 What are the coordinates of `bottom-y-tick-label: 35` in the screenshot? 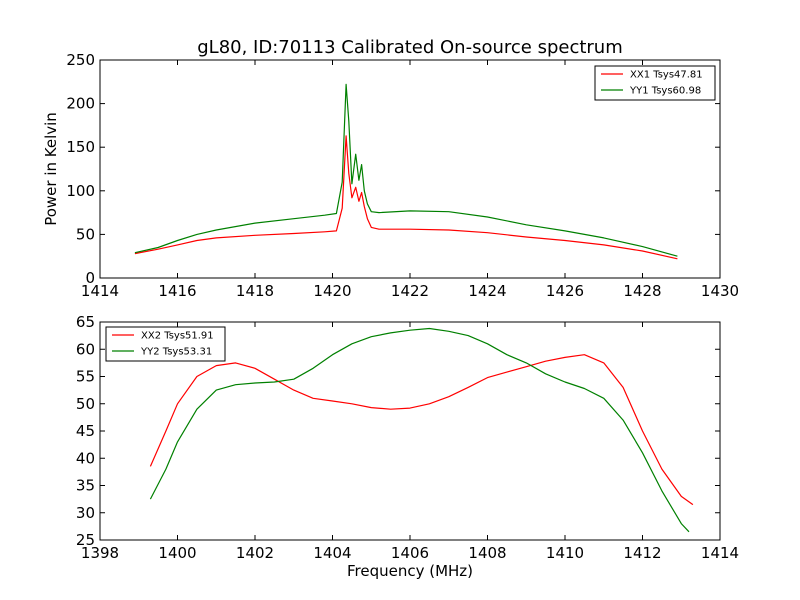 It's located at (85, 486).